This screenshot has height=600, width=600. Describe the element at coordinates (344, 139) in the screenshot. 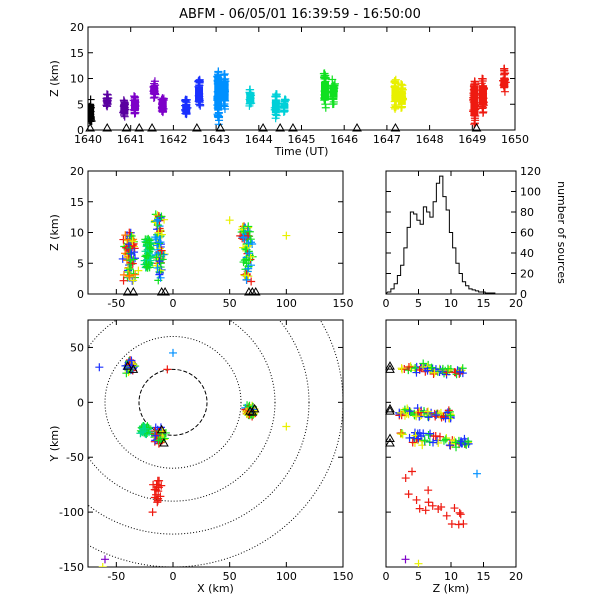

I see `x-tick-label: 1646` at that location.